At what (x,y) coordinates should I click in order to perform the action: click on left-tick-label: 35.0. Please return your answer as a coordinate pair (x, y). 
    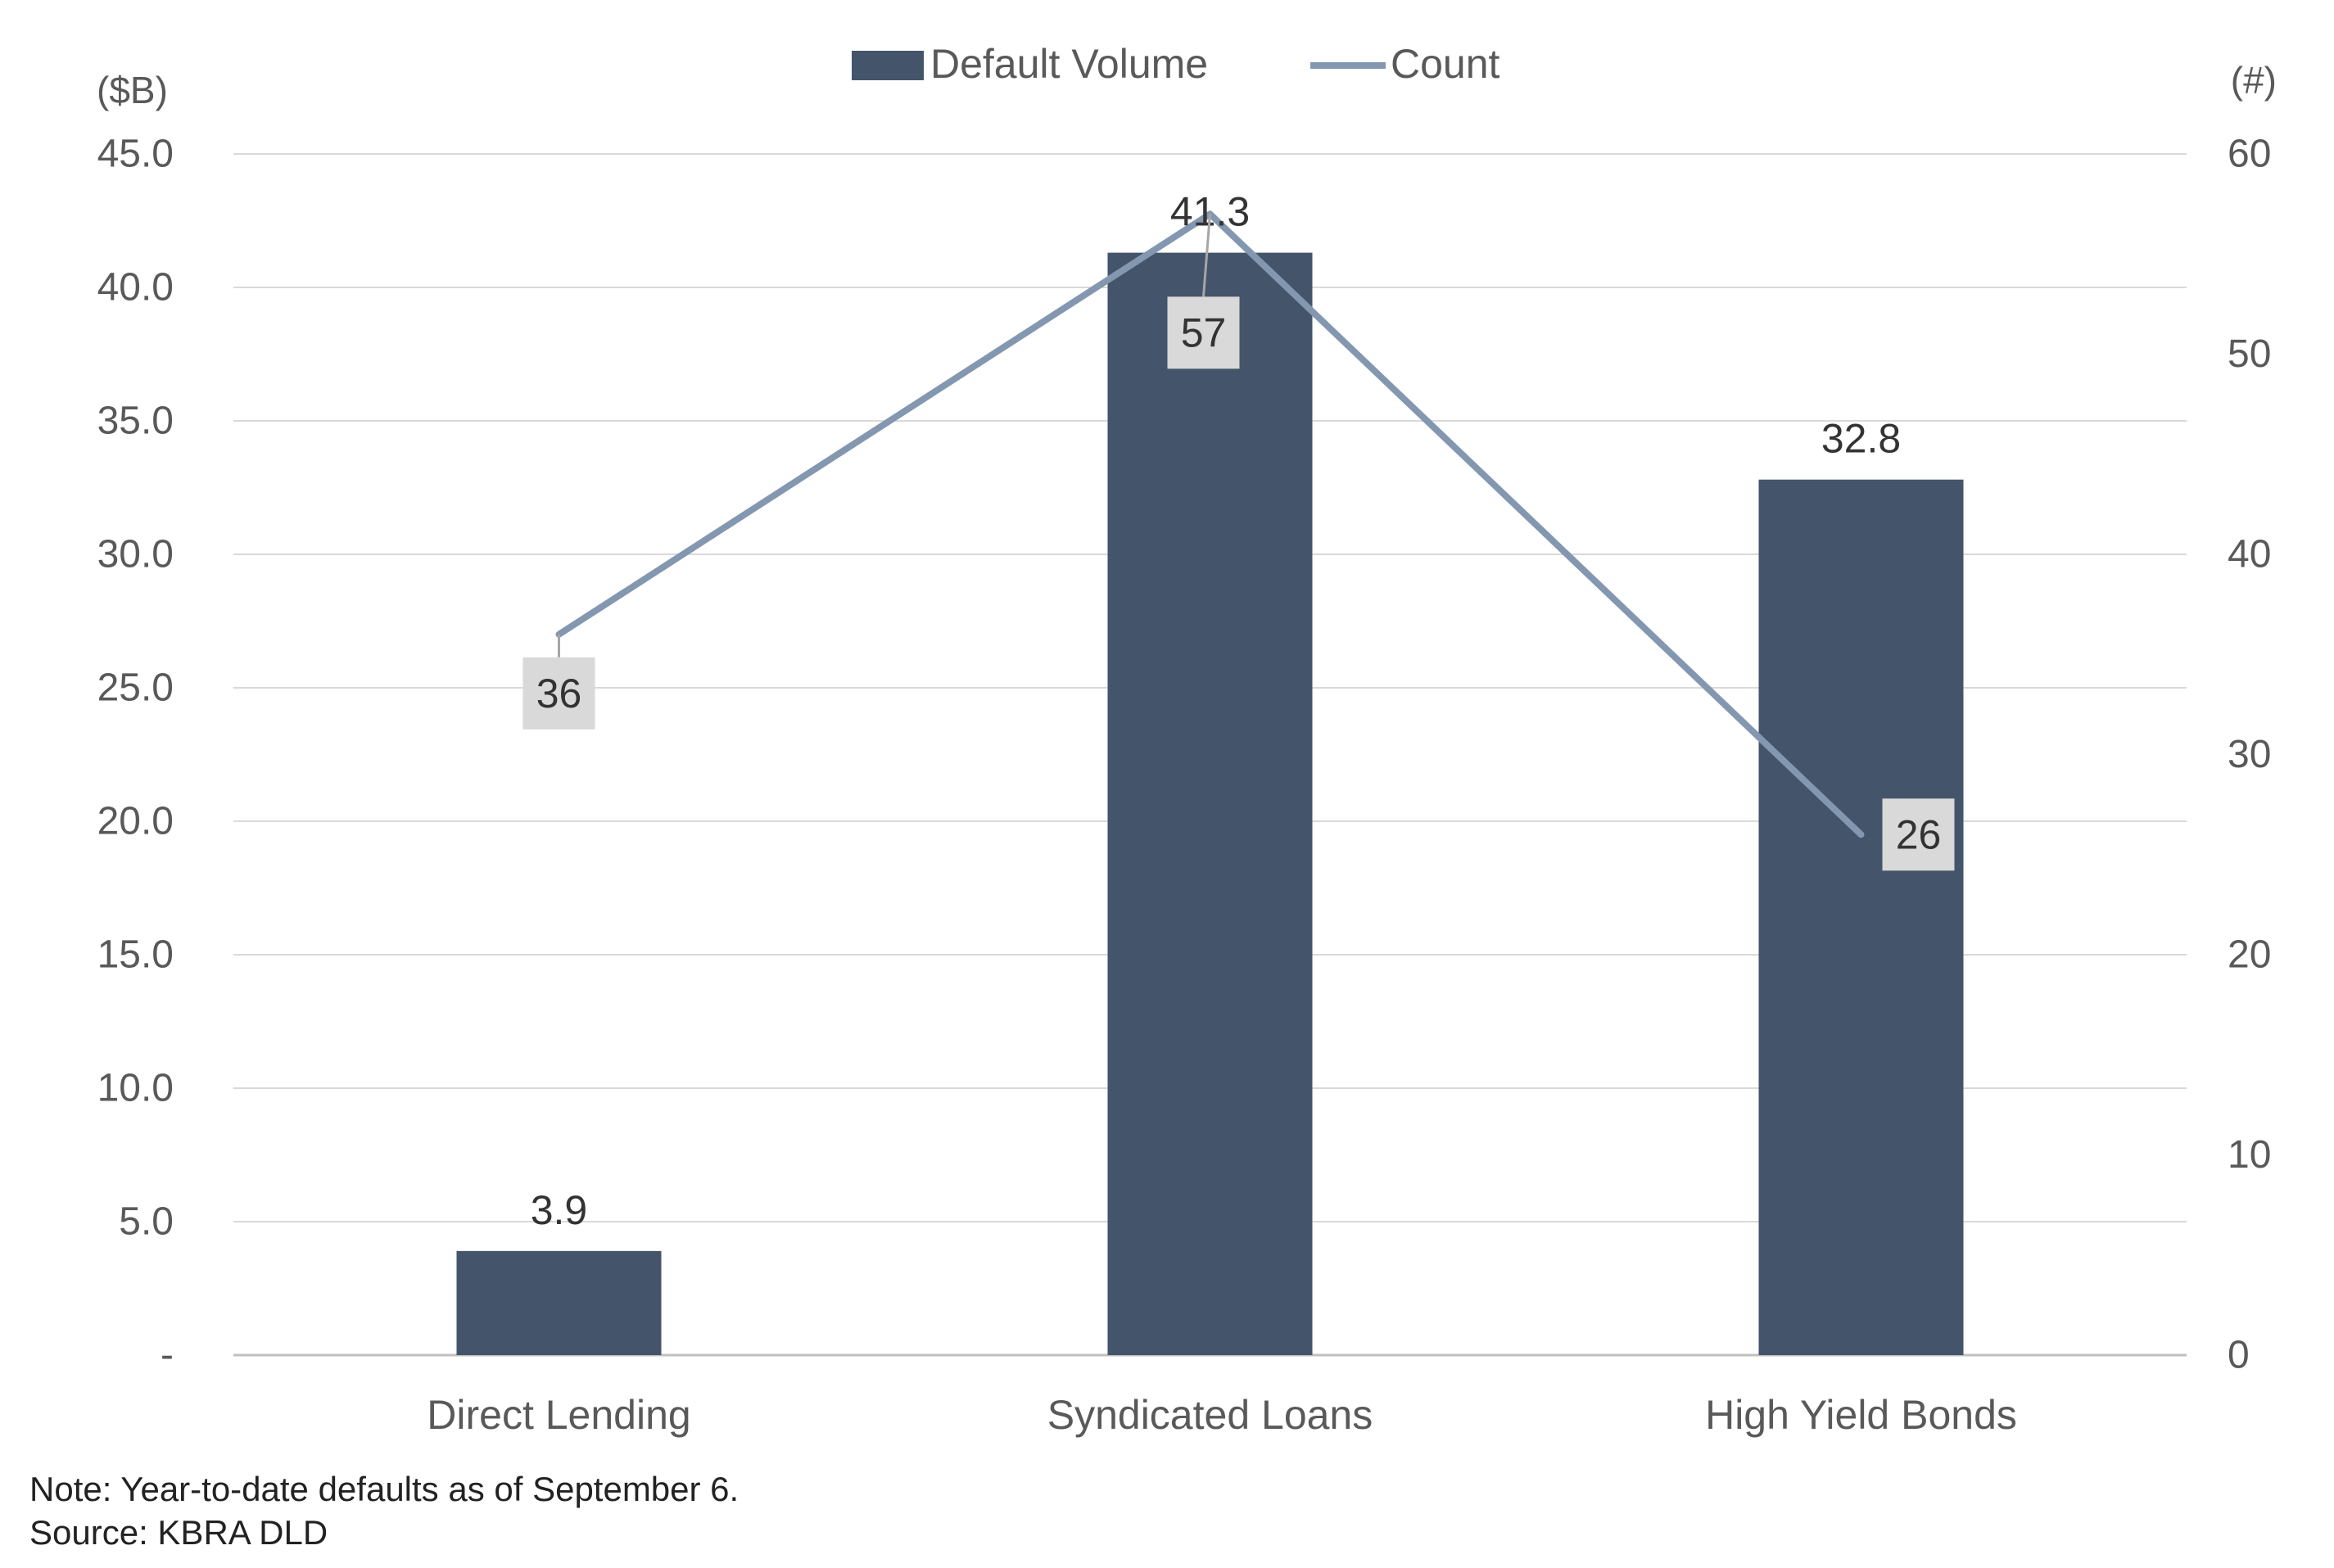
    Looking at the image, I should click on (135, 422).